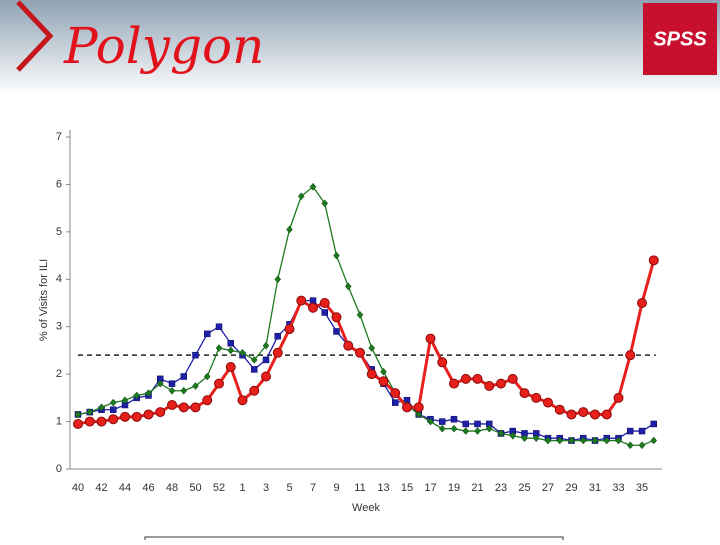  Describe the element at coordinates (642, 488) in the screenshot. I see `x-tick-label: 35` at that location.